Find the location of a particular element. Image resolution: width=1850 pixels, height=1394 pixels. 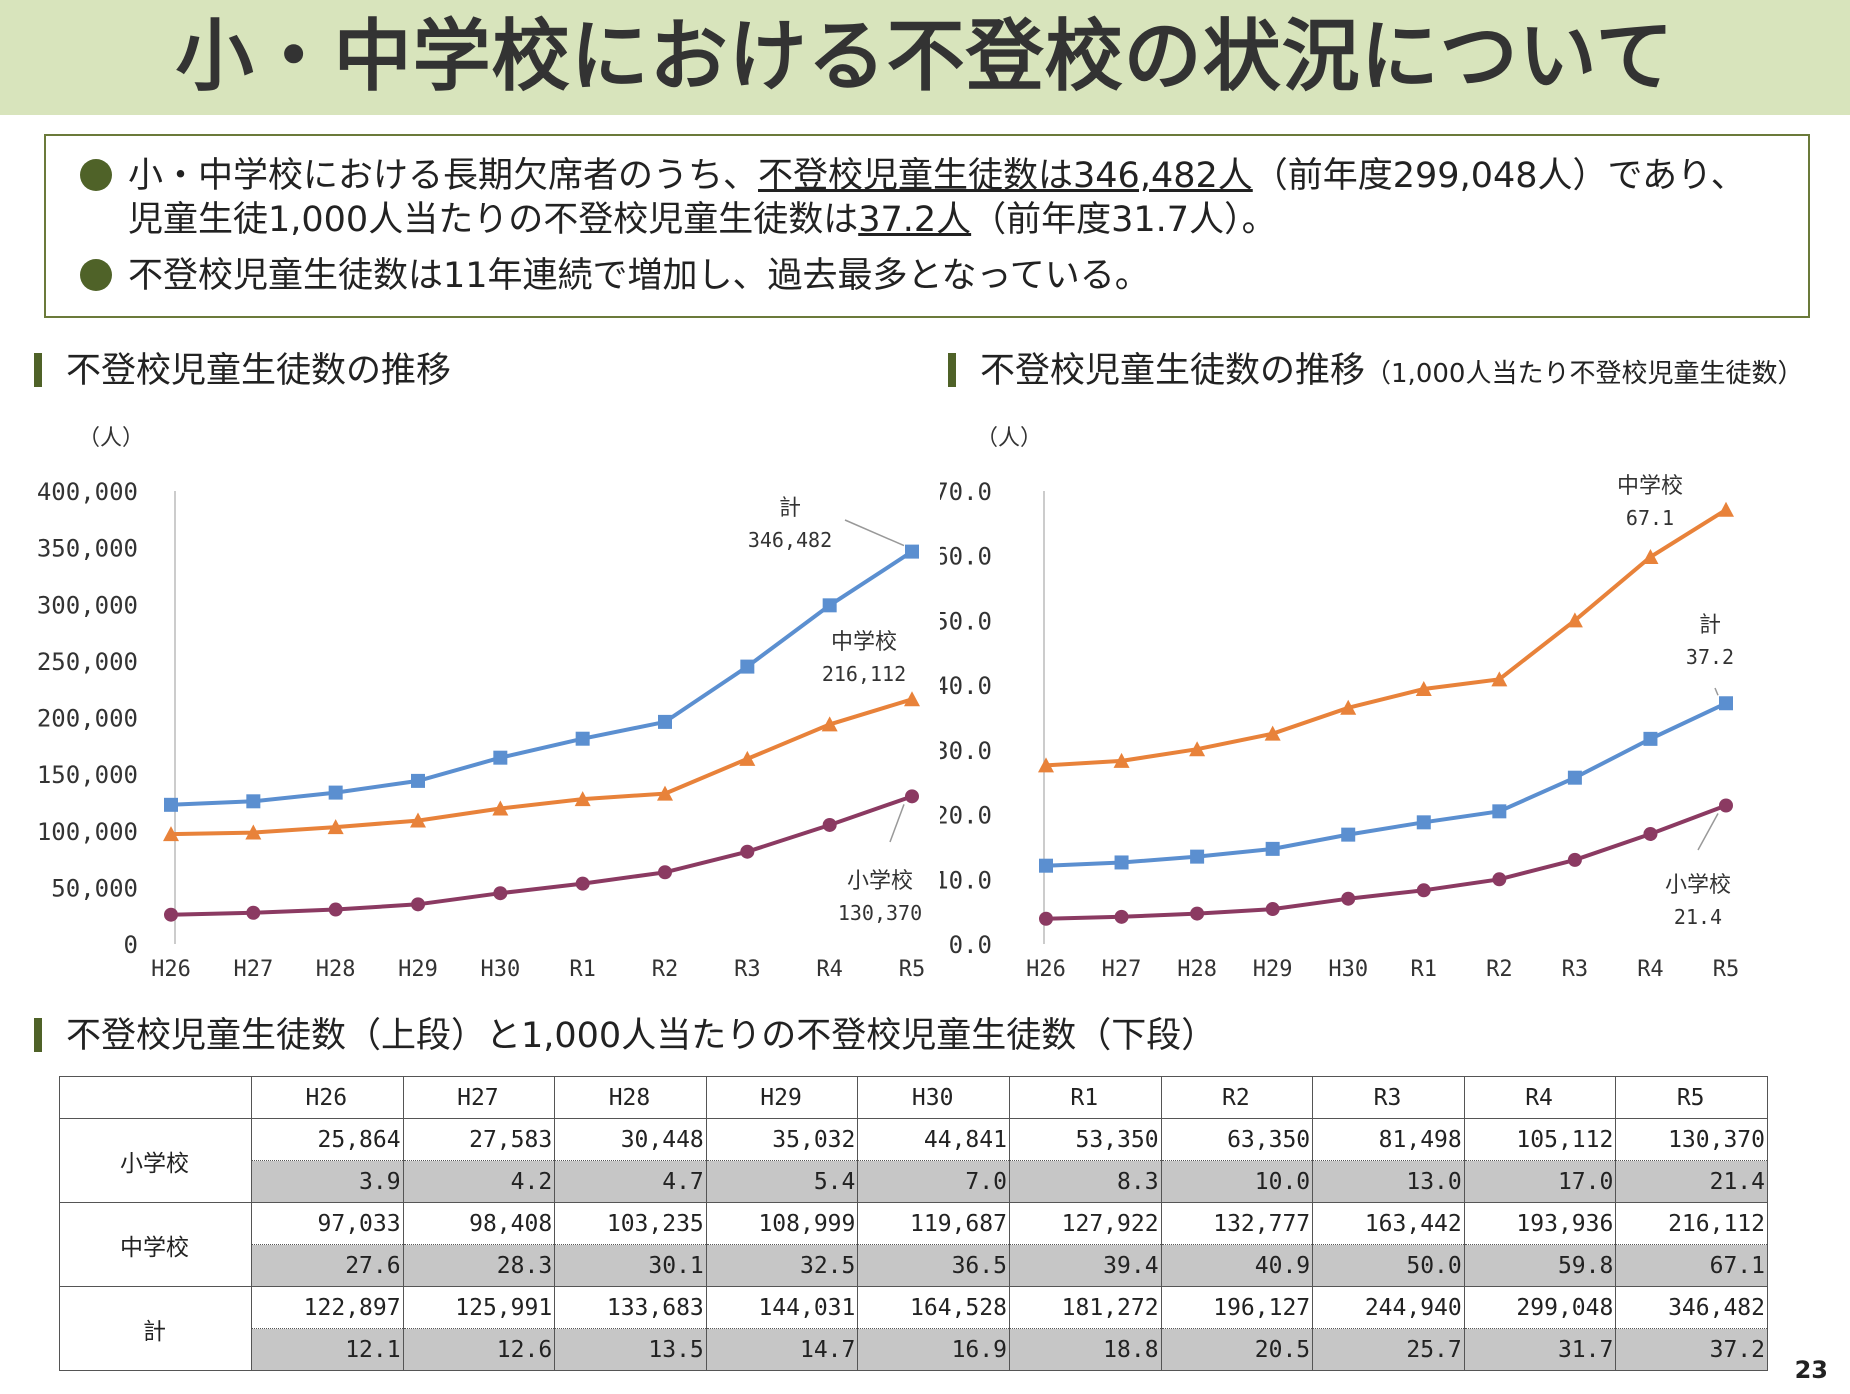

table-column-header: H30 is located at coordinates (933, 1097).